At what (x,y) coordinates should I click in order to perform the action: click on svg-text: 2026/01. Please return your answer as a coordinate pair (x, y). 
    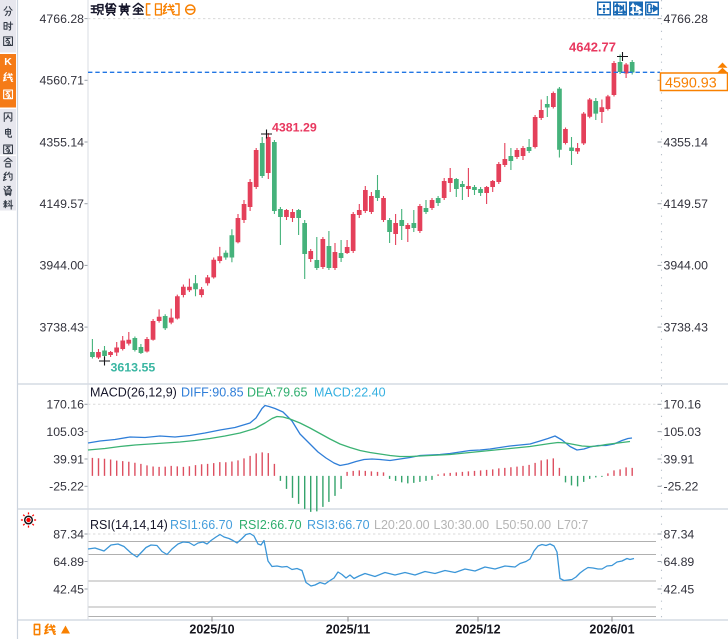
    Looking at the image, I should click on (611, 630).